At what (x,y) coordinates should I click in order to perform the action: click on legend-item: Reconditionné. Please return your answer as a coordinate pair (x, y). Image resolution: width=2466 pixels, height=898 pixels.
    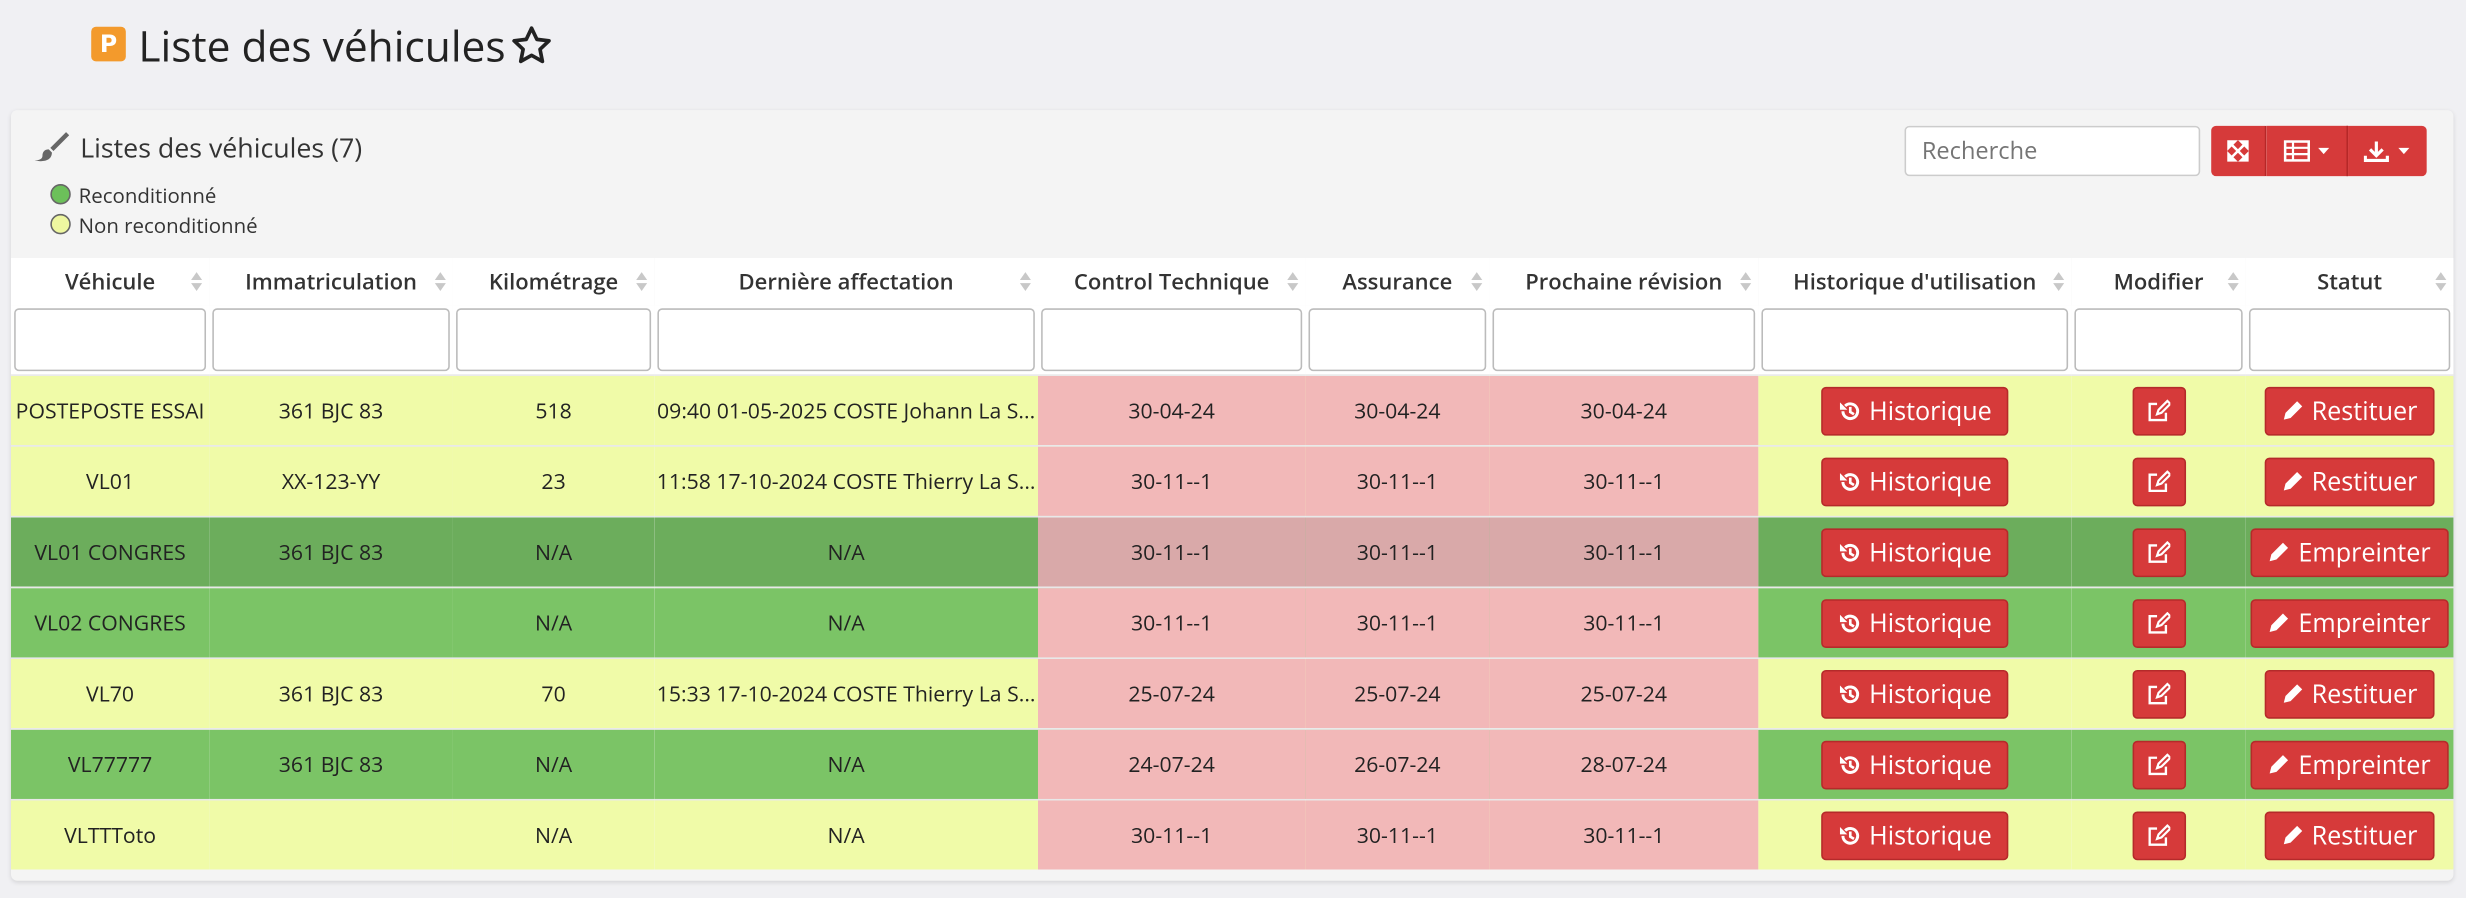
    Looking at the image, I should click on (133, 195).